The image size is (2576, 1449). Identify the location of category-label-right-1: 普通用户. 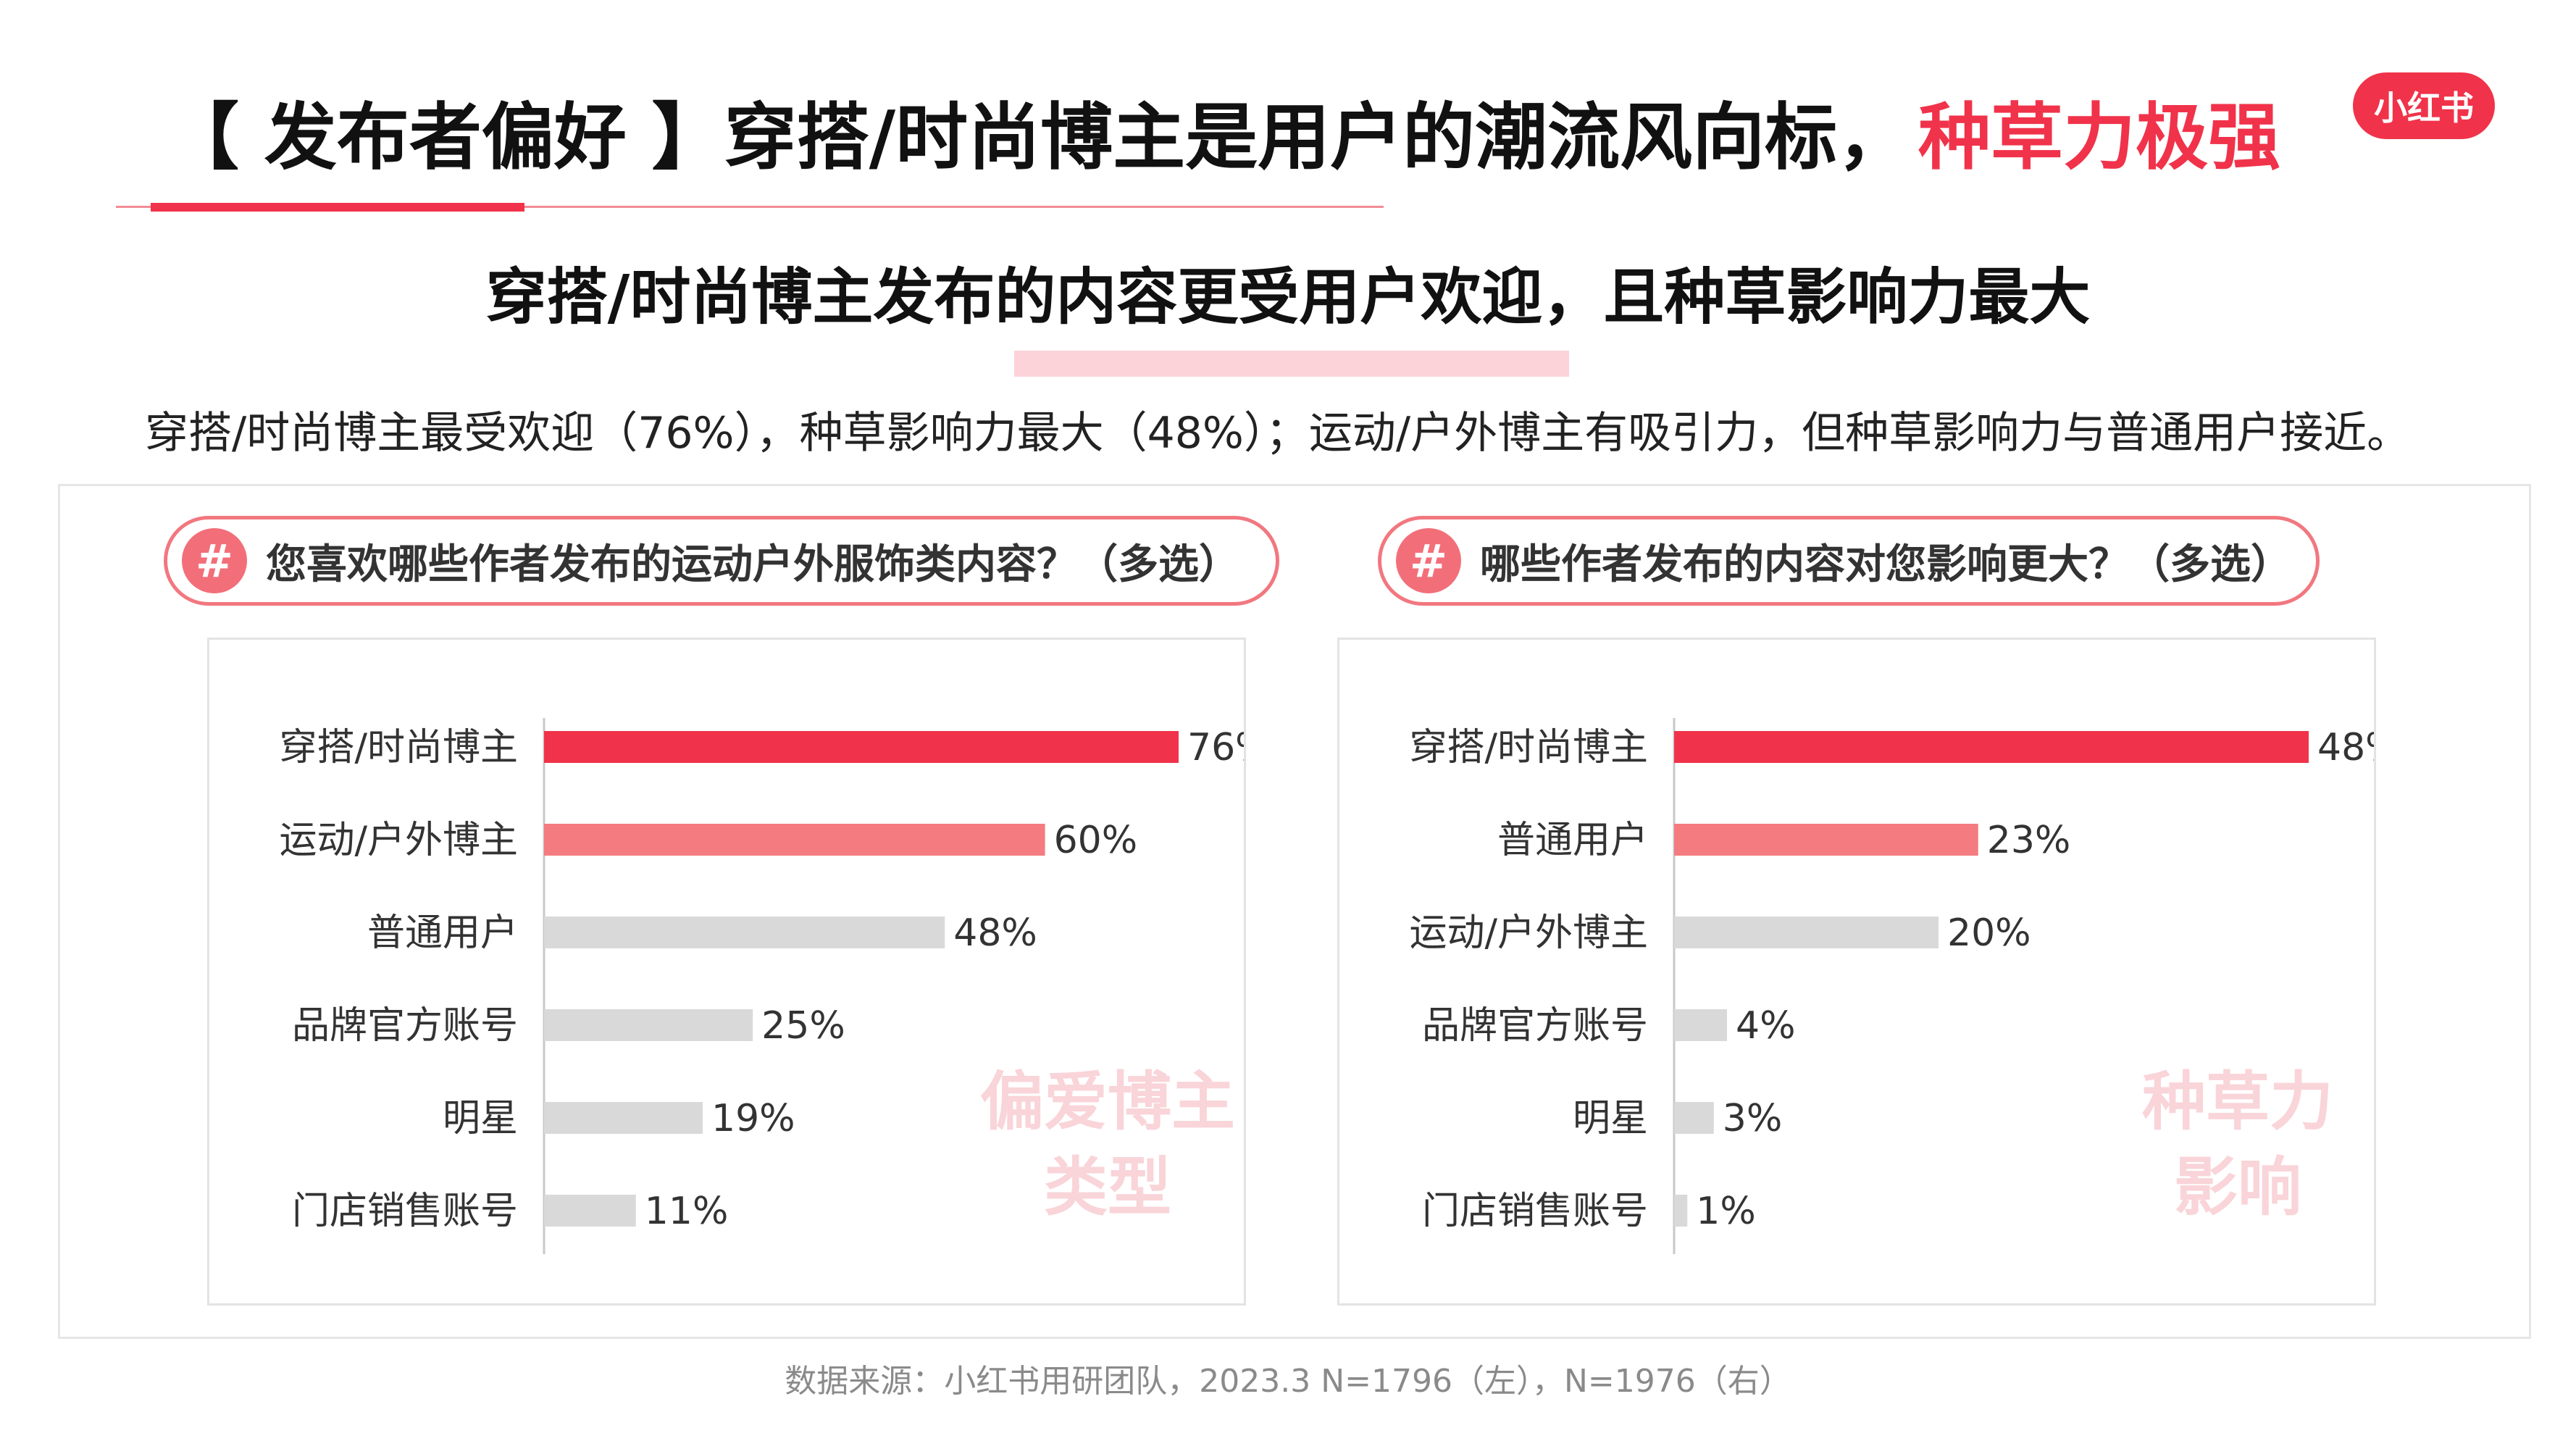
(1573, 840).